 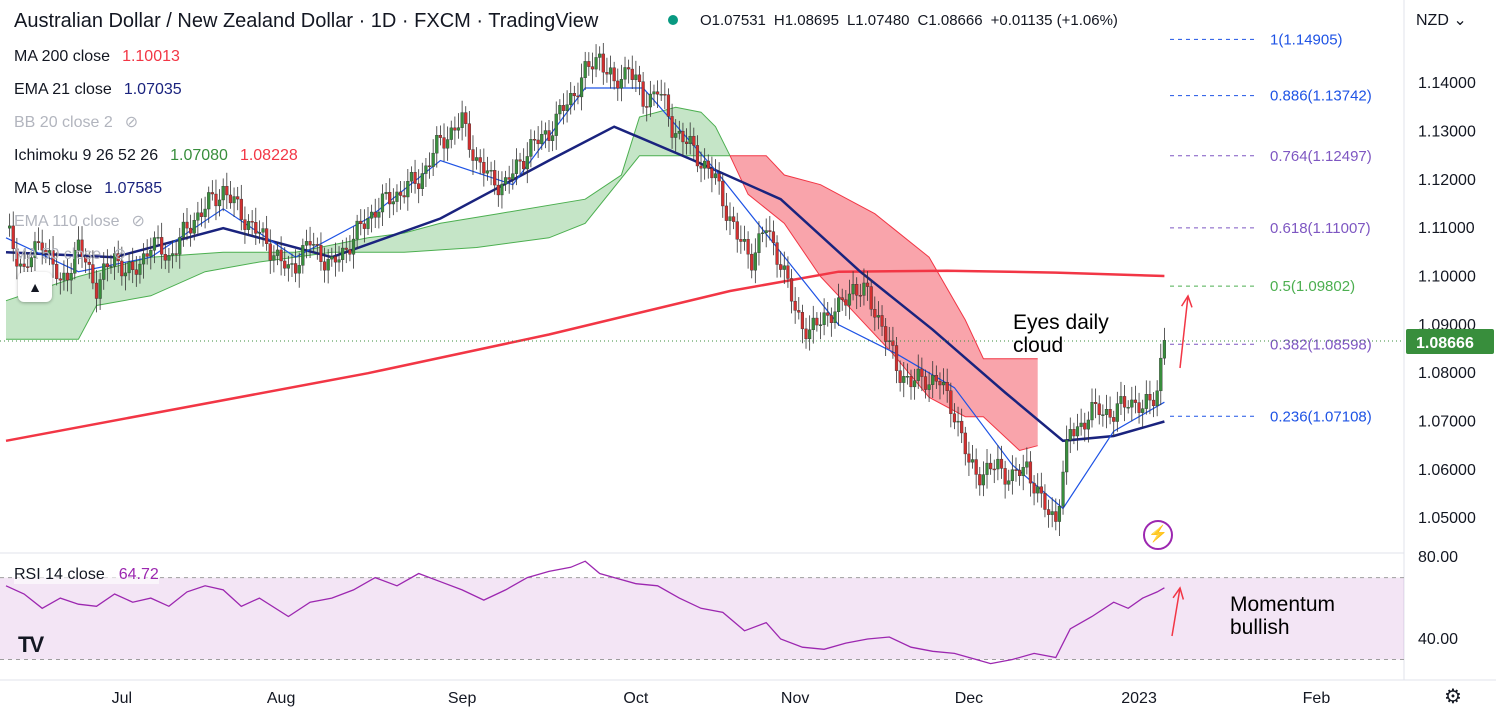 What do you see at coordinates (79, 221) in the screenshot?
I see `legend-ema110: EMA 110 close ⊘` at bounding box center [79, 221].